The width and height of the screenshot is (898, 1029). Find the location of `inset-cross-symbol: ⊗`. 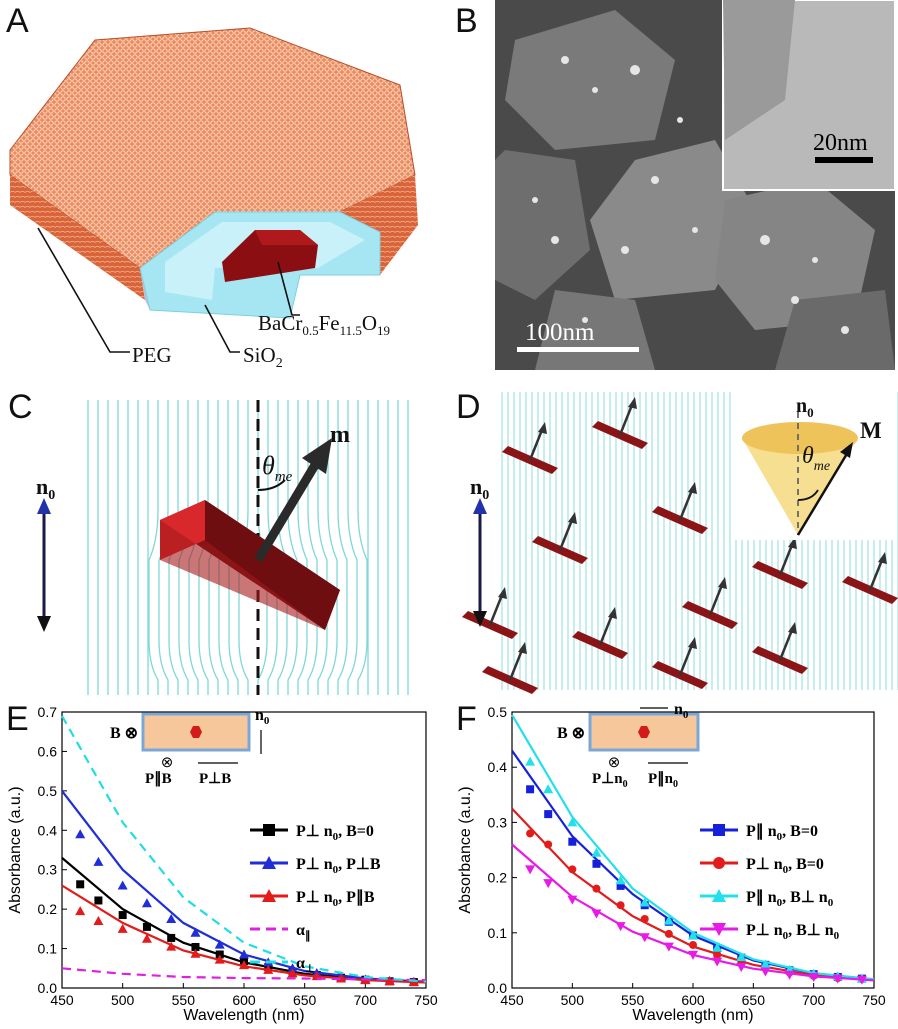

inset-cross-symbol: ⊗ is located at coordinates (614, 762).